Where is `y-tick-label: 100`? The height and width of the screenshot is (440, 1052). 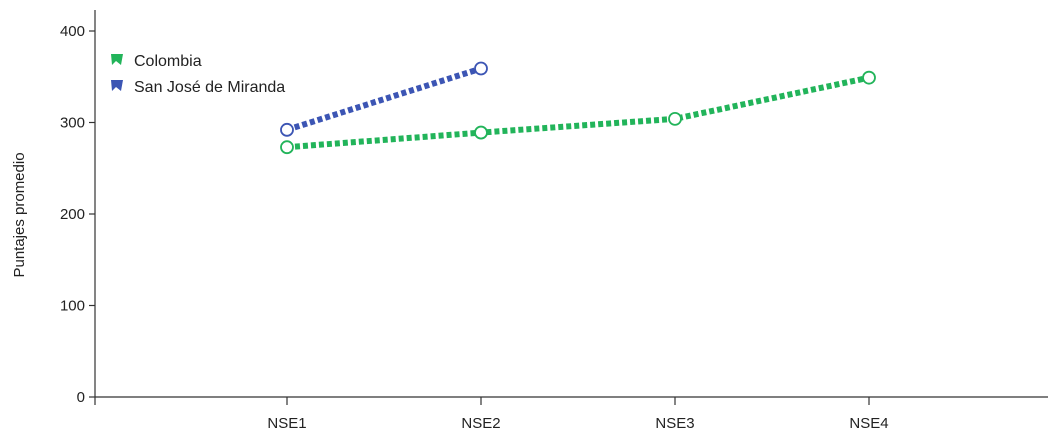 y-tick-label: 100 is located at coordinates (72, 306).